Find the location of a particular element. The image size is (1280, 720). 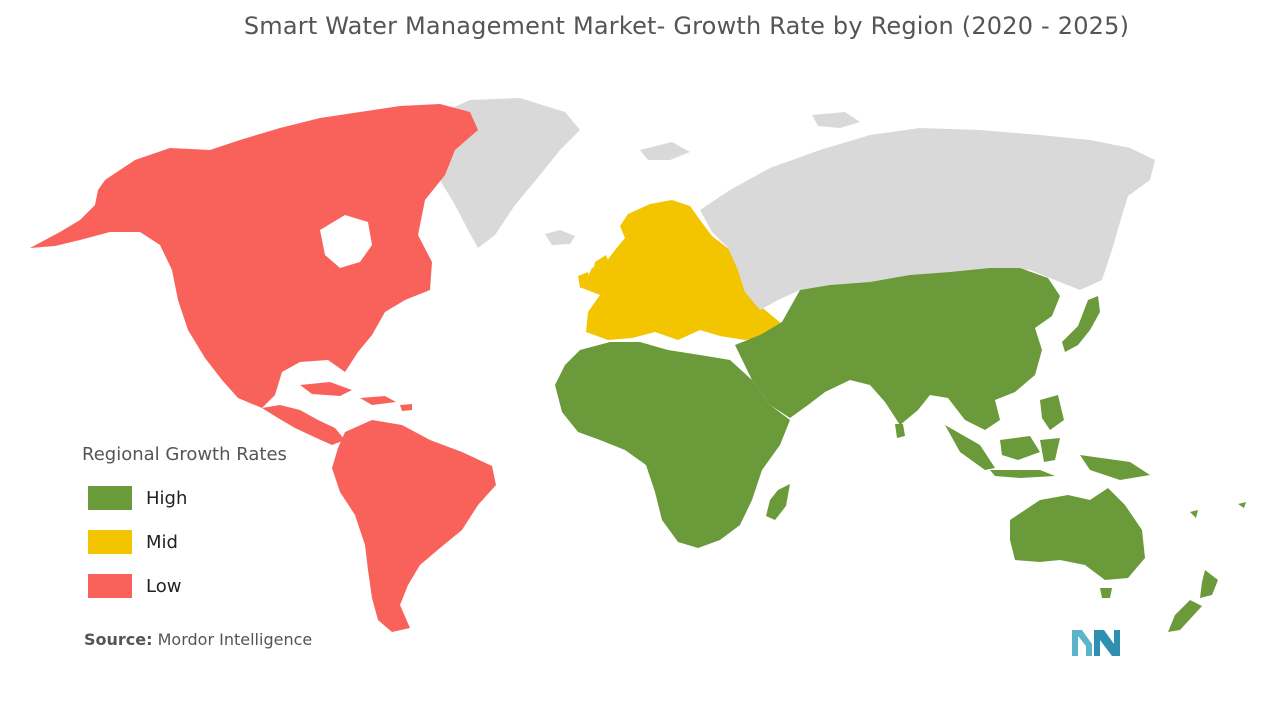

region-pacific-islands is located at coordinates (1218, 510).